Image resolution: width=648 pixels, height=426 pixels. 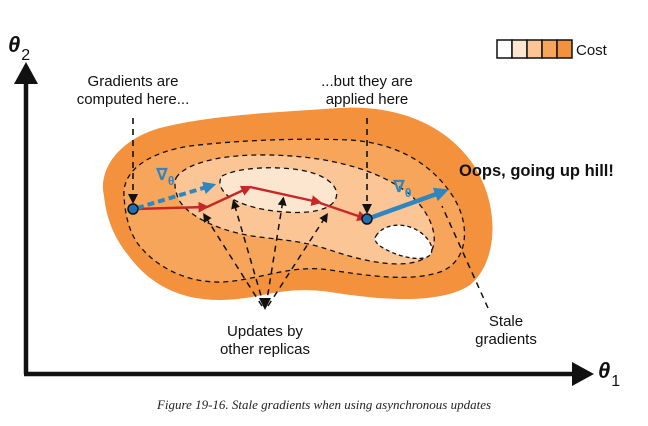 What do you see at coordinates (25, 55) in the screenshot?
I see `y-axis-subscript: 2` at bounding box center [25, 55].